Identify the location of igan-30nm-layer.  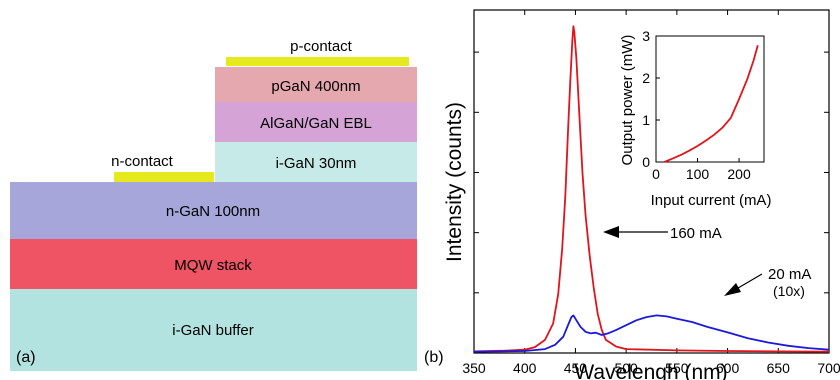
(316, 162).